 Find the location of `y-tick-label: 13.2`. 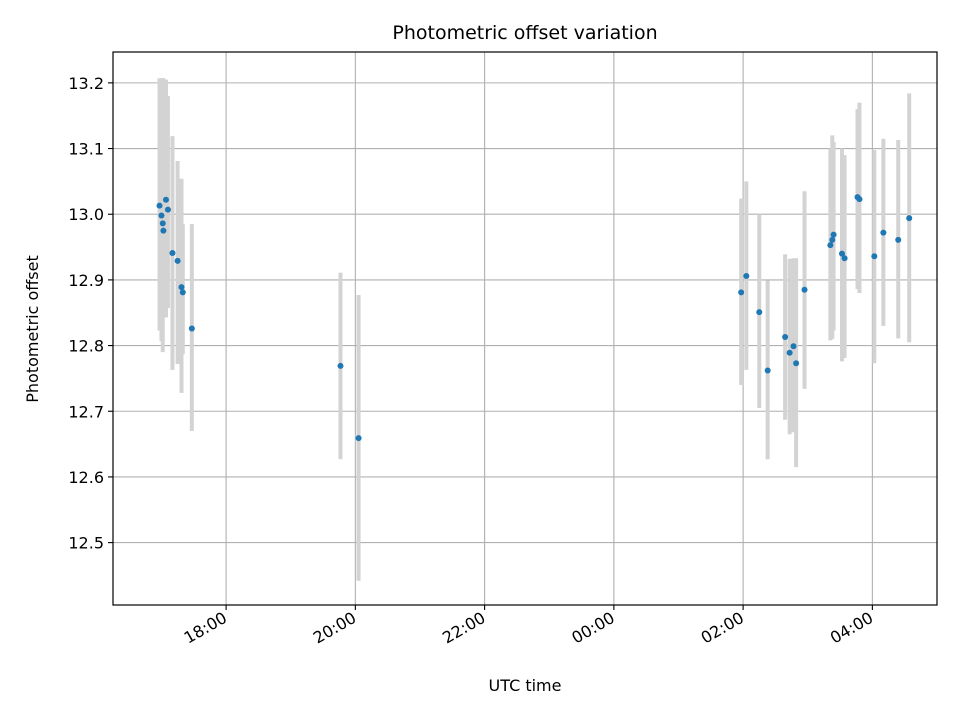

y-tick-label: 13.2 is located at coordinates (86, 83).